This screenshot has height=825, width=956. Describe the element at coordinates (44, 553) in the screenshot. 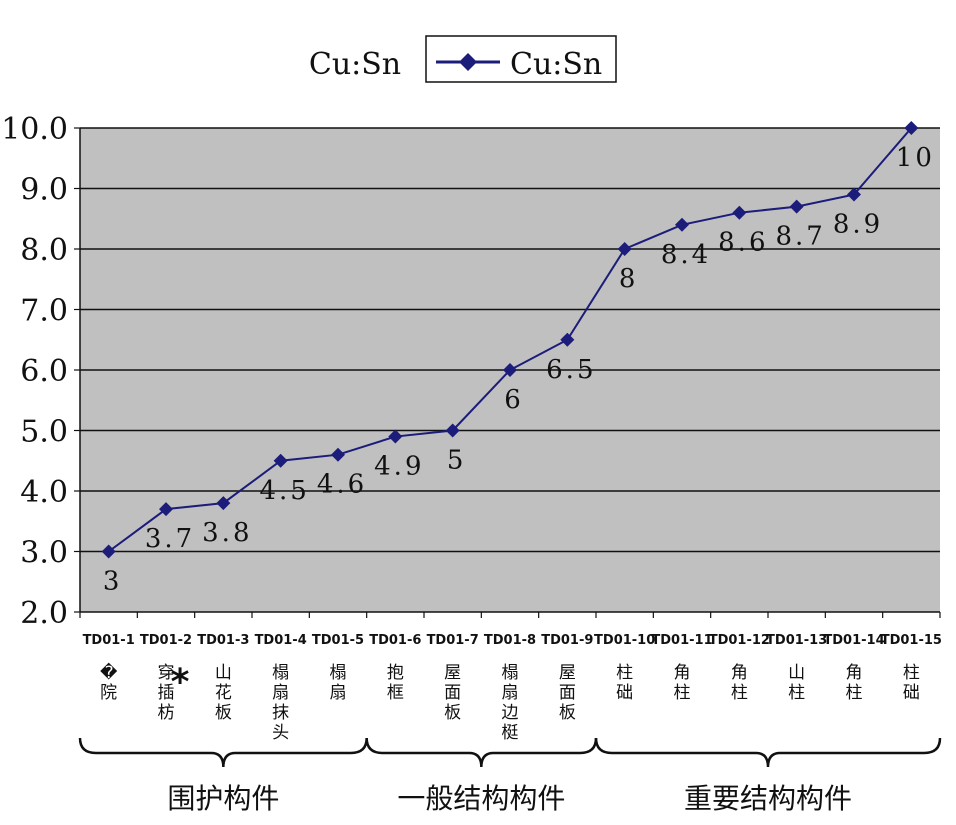

I see `y-tick-label: 3.0` at that location.